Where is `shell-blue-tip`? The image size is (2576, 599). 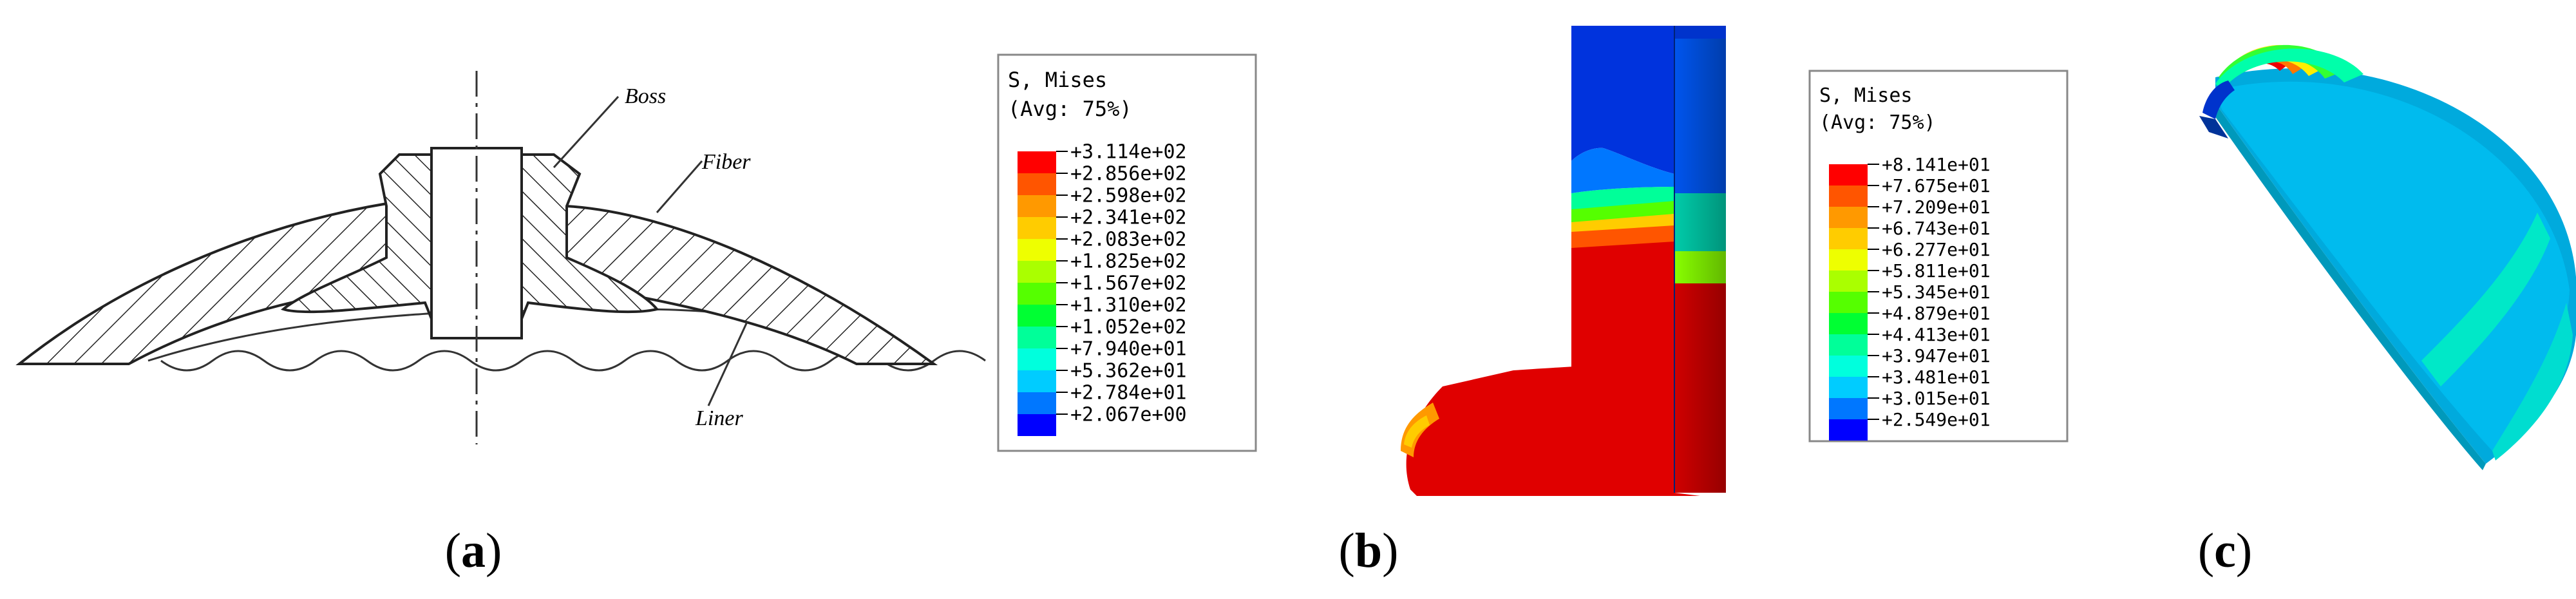 shell-blue-tip is located at coordinates (2218, 100).